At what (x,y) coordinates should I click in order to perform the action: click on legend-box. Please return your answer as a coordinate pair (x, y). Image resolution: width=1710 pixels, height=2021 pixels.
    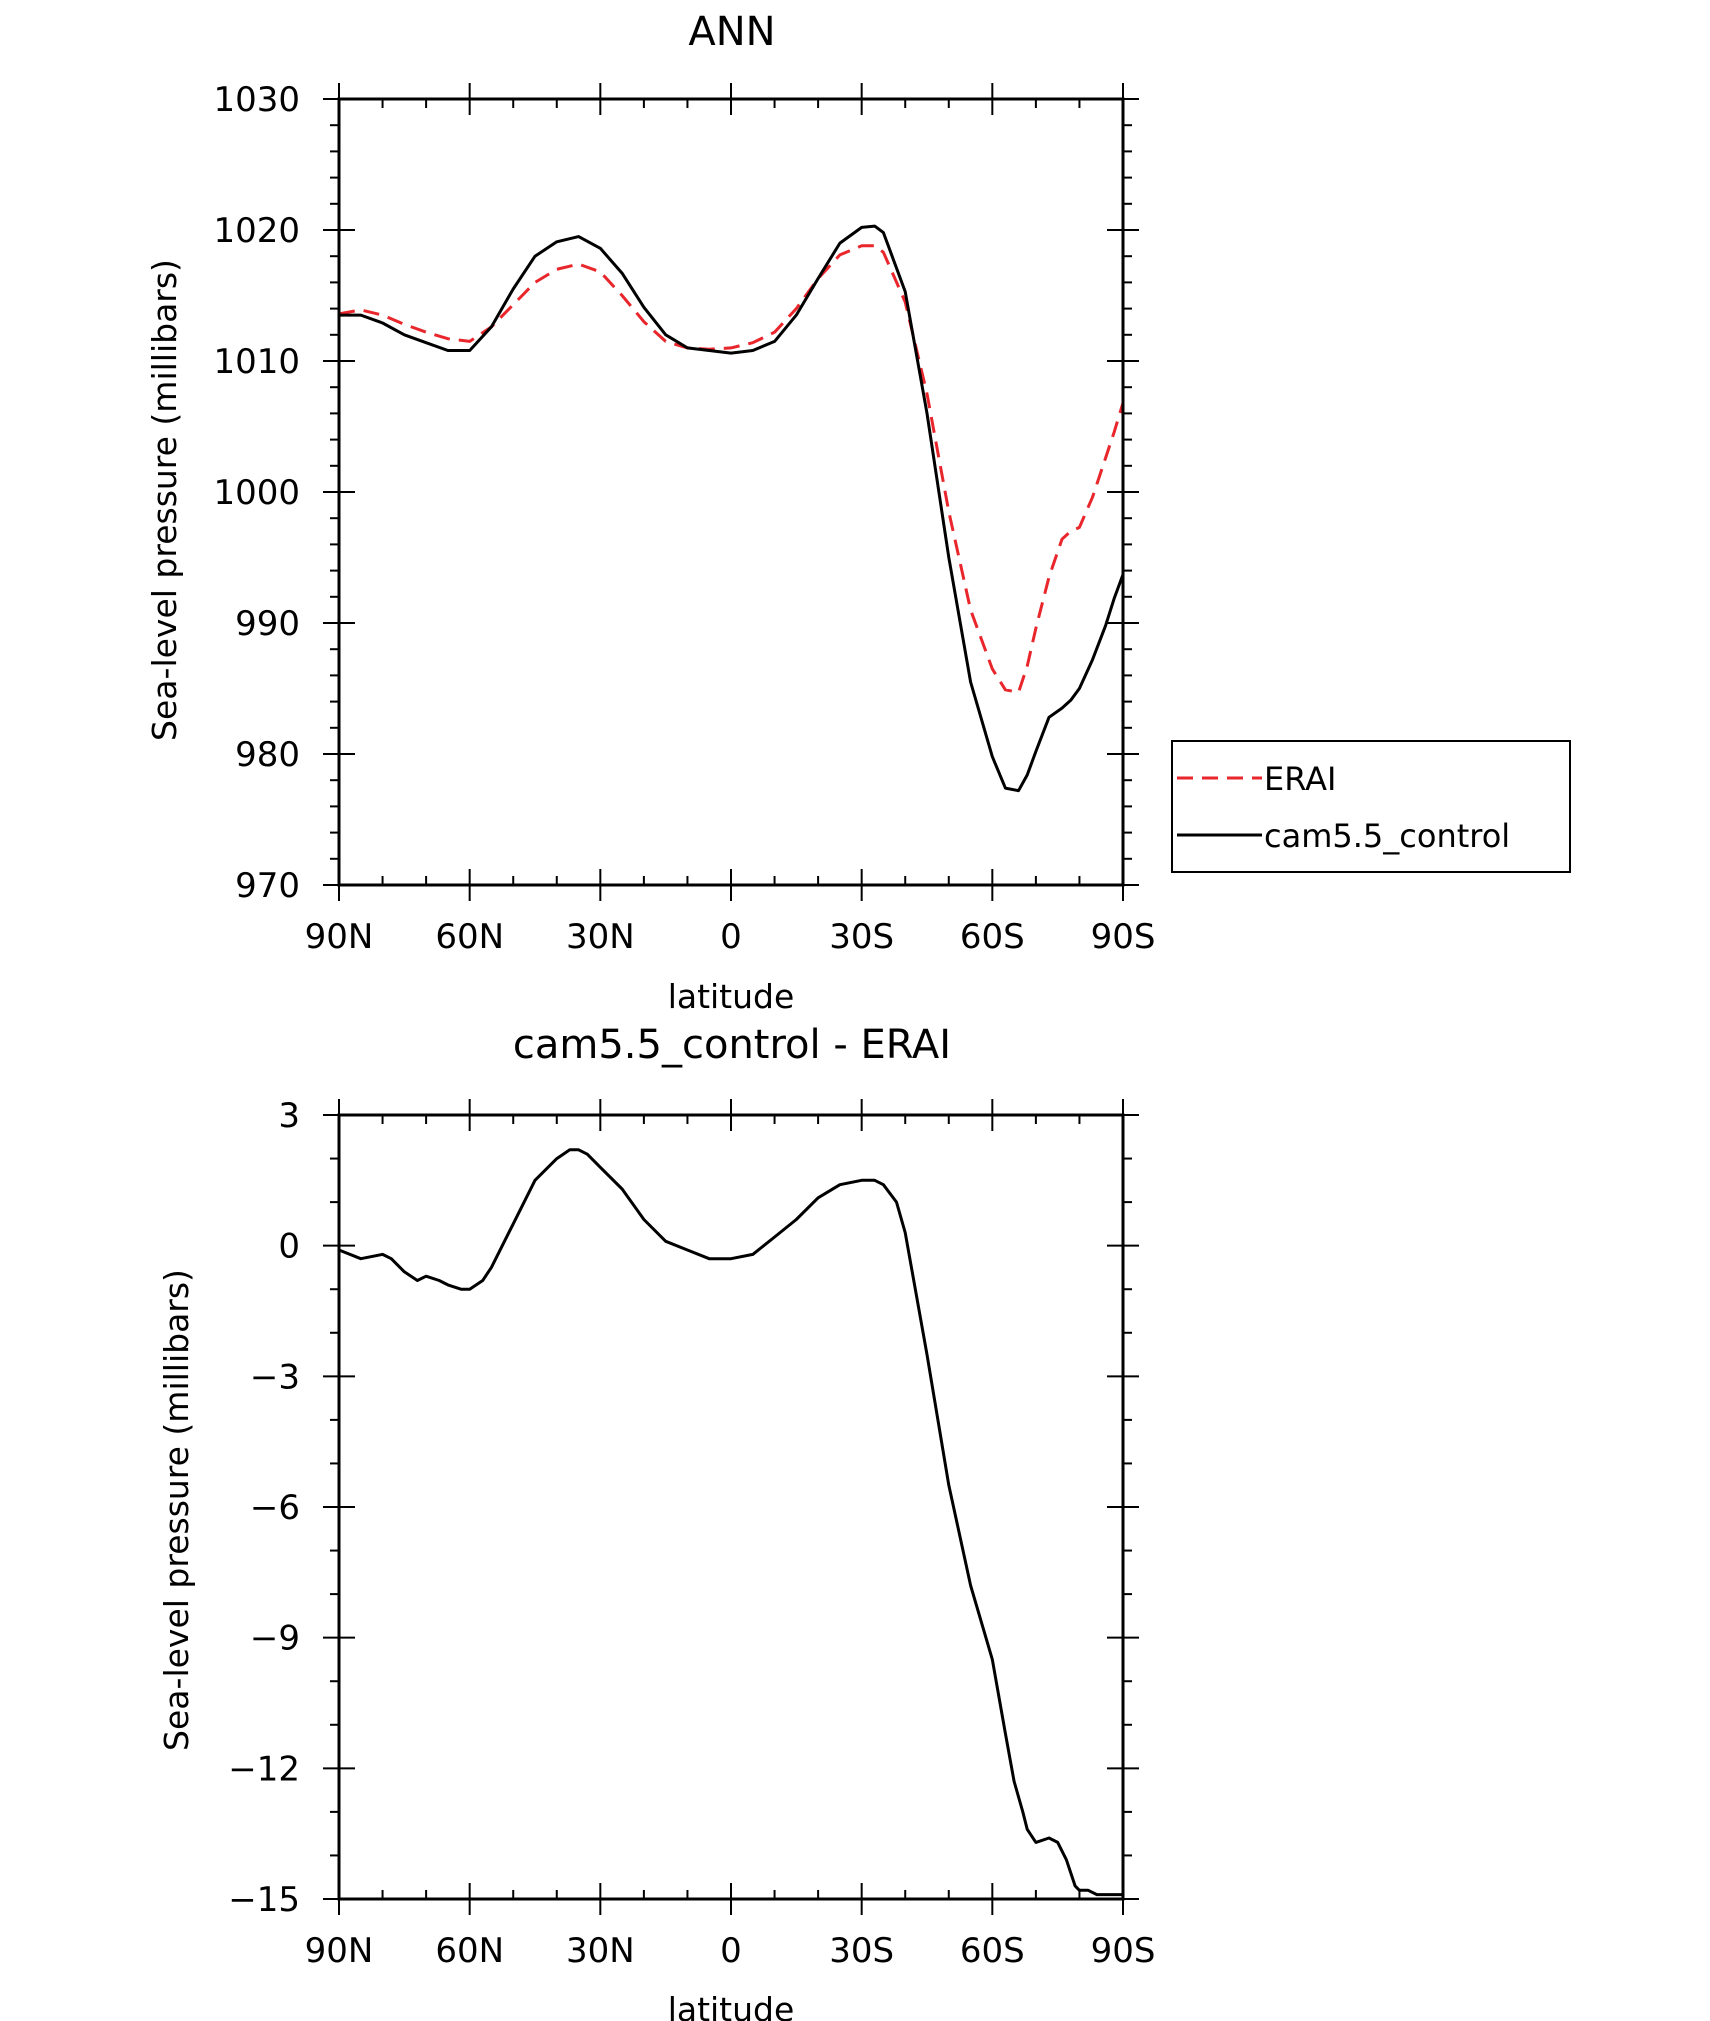
    Looking at the image, I should click on (1371, 806).